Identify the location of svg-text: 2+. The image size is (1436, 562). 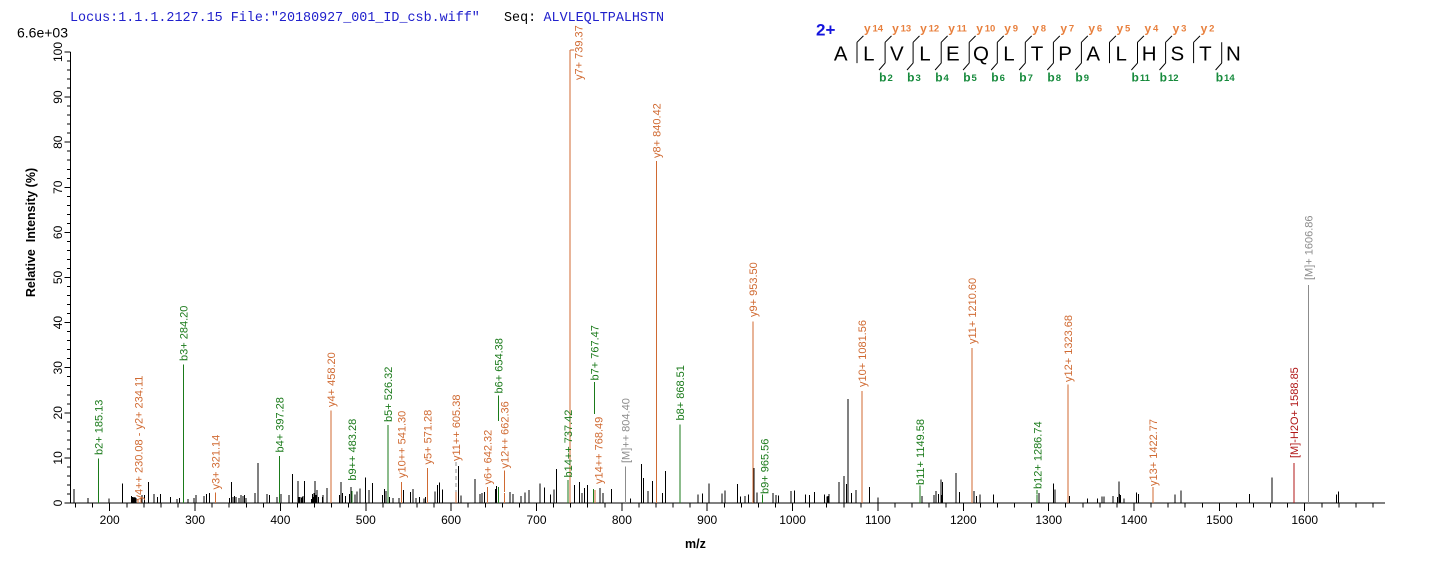
(825, 30).